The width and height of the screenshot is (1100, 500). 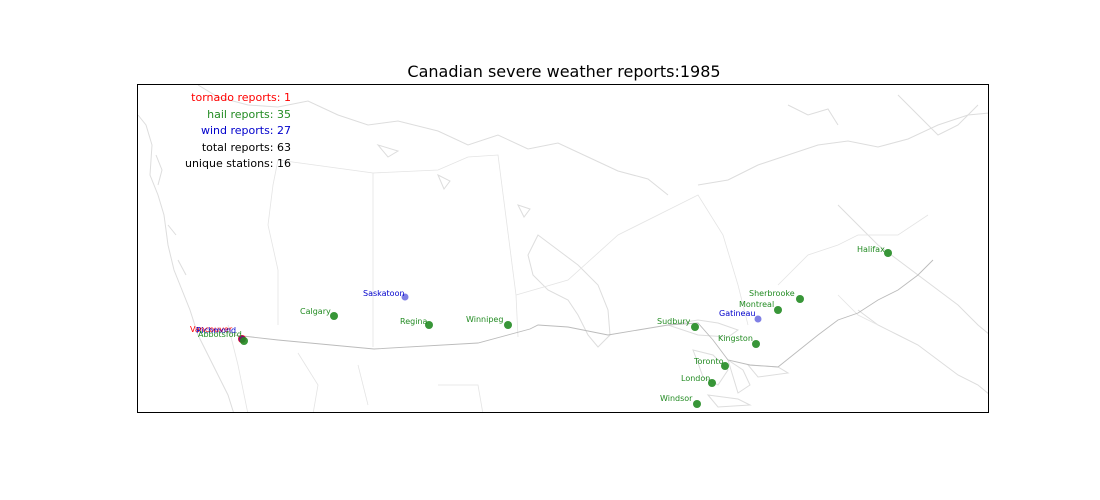 I want to click on station-label-london: London, so click(x=695, y=378).